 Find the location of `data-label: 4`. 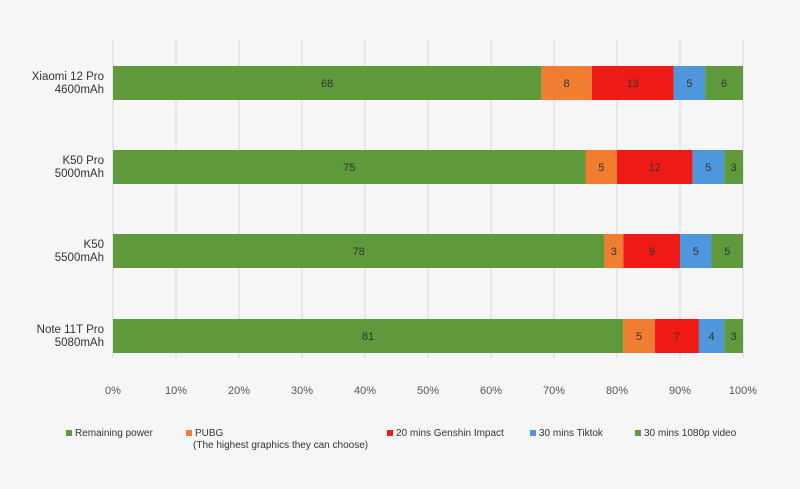

data-label: 4 is located at coordinates (711, 337).